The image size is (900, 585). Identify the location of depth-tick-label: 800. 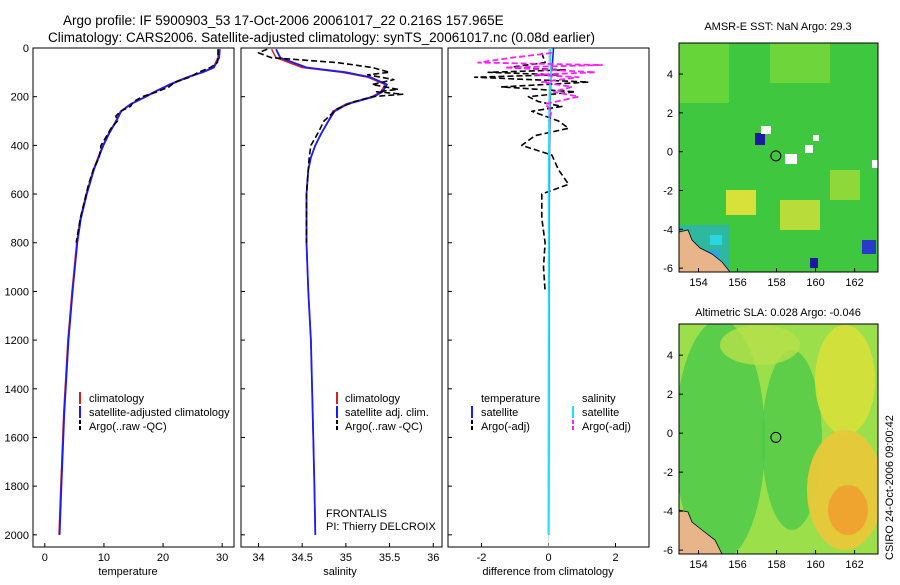
(20, 244).